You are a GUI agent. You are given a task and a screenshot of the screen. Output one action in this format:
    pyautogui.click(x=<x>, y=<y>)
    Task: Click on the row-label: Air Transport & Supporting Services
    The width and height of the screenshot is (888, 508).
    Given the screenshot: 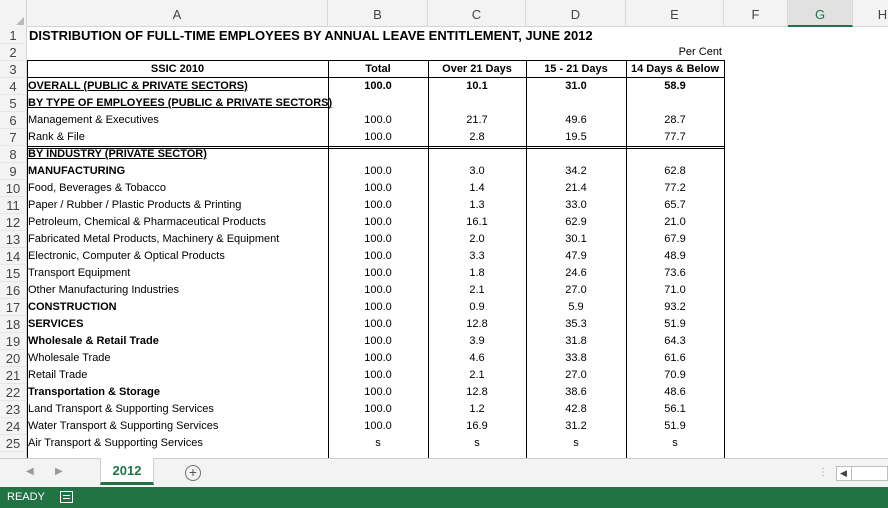 What is the action you would take?
    pyautogui.click(x=115, y=443)
    